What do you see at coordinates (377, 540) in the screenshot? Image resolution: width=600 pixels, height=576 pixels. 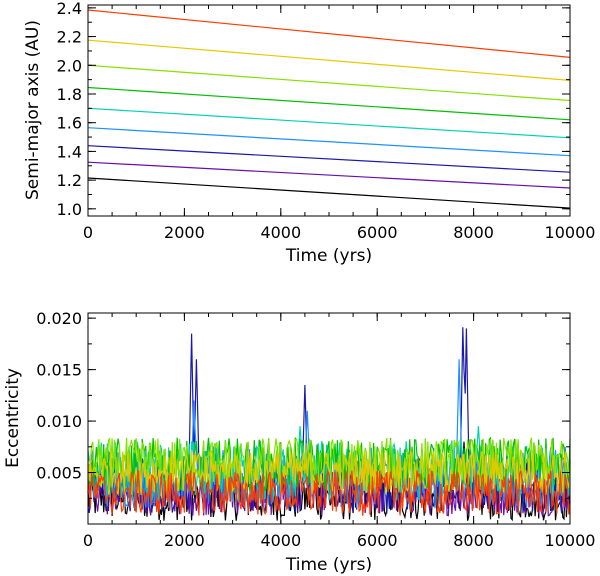 I see `eccentricity-xtick-label: 6000` at bounding box center [377, 540].